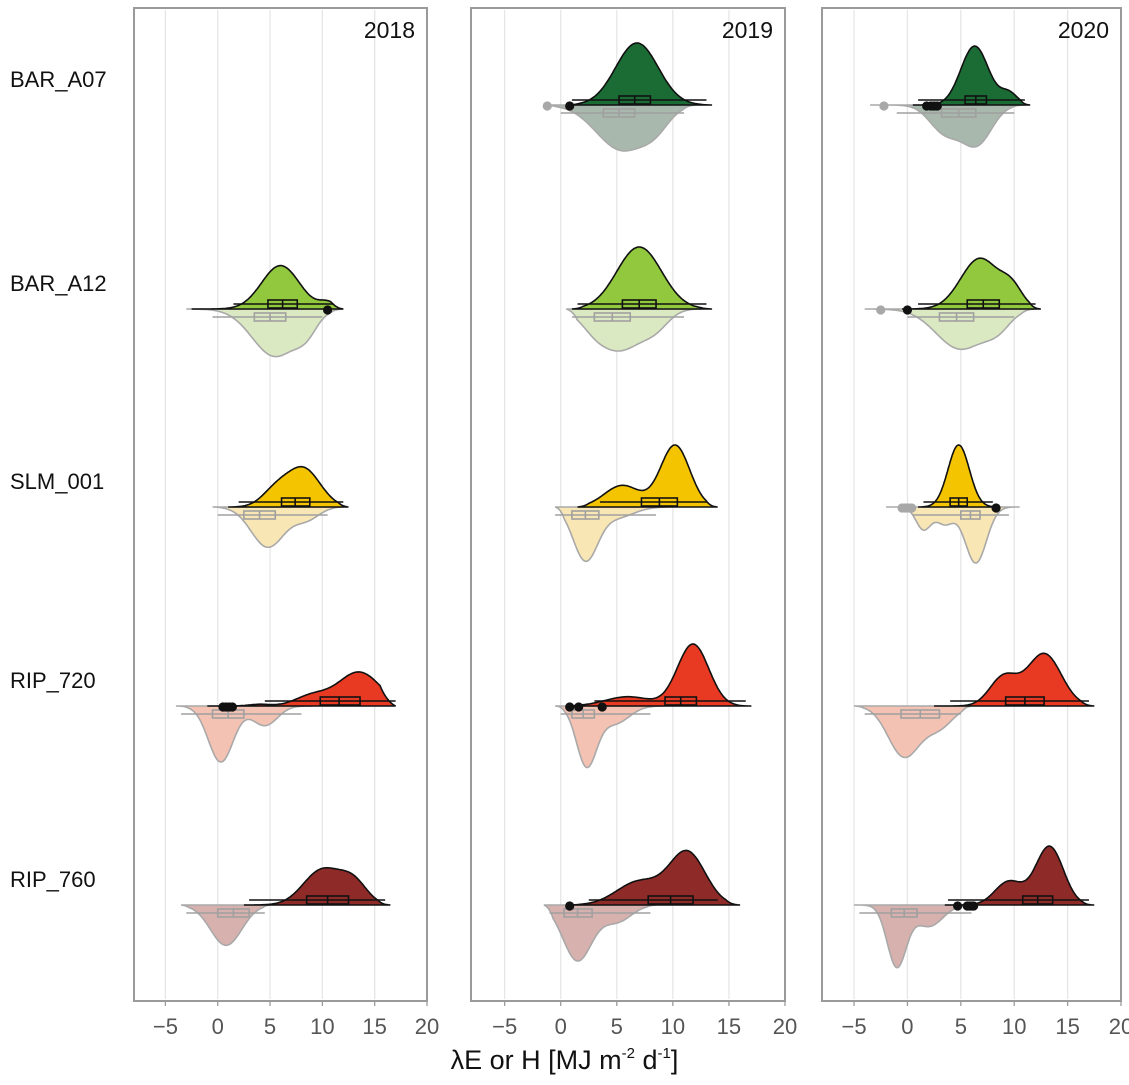 The image size is (1129, 1085). Describe the element at coordinates (950, 96) in the screenshot. I see `violin-bar_a07-2020` at that location.